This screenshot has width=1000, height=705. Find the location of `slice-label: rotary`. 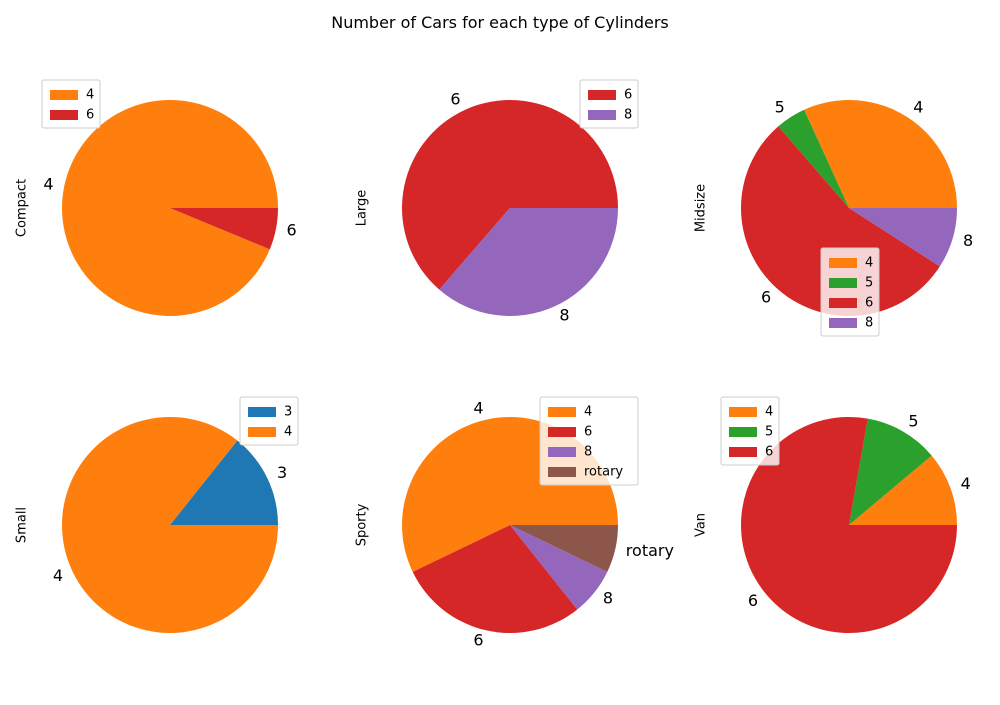

slice-label: rotary is located at coordinates (650, 550).